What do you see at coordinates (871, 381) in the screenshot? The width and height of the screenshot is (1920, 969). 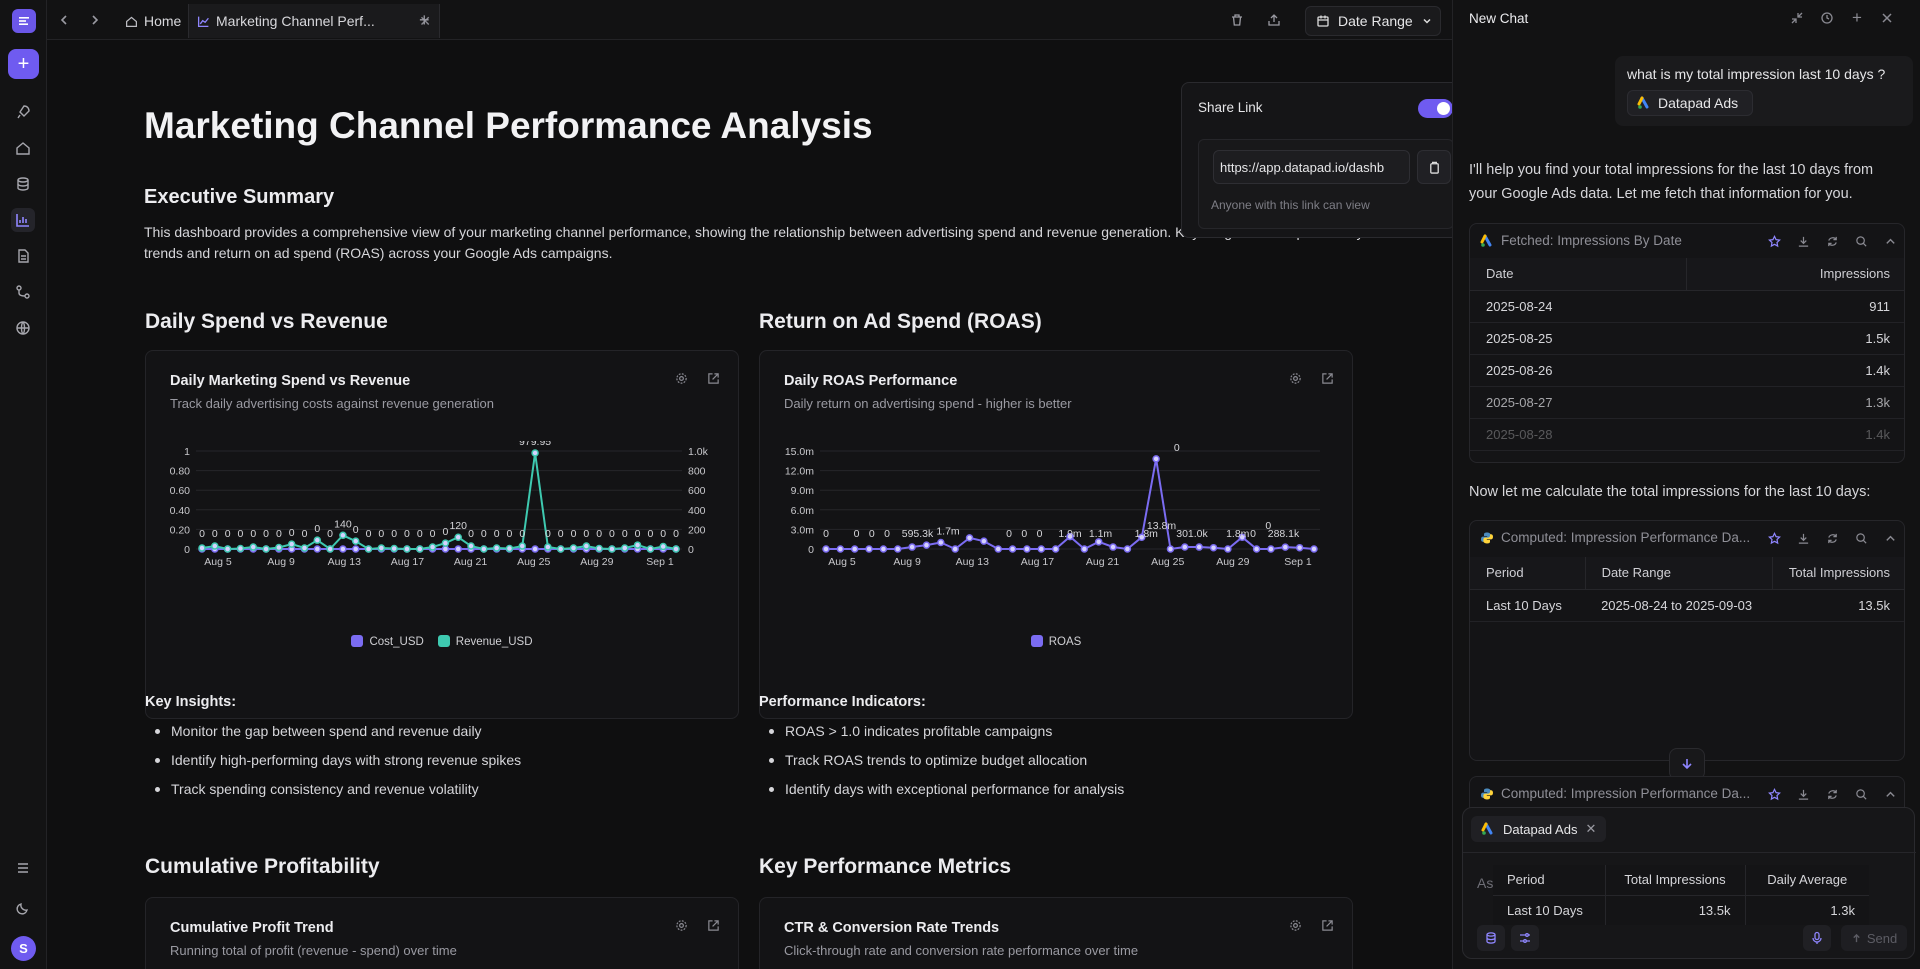 I see `chart-title: Daily ROAS Performance` at bounding box center [871, 381].